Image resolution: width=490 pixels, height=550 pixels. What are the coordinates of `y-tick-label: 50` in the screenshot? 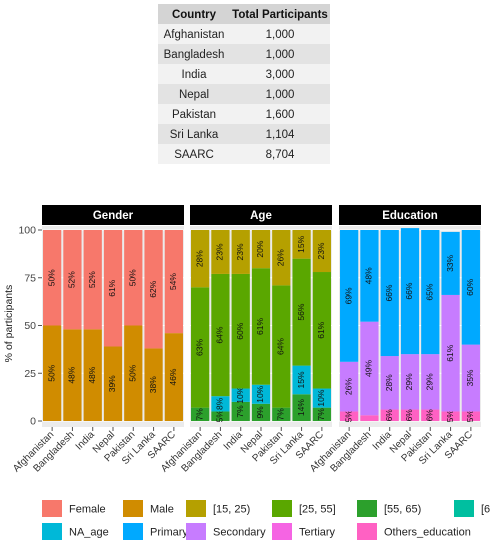 It's located at (30, 326).